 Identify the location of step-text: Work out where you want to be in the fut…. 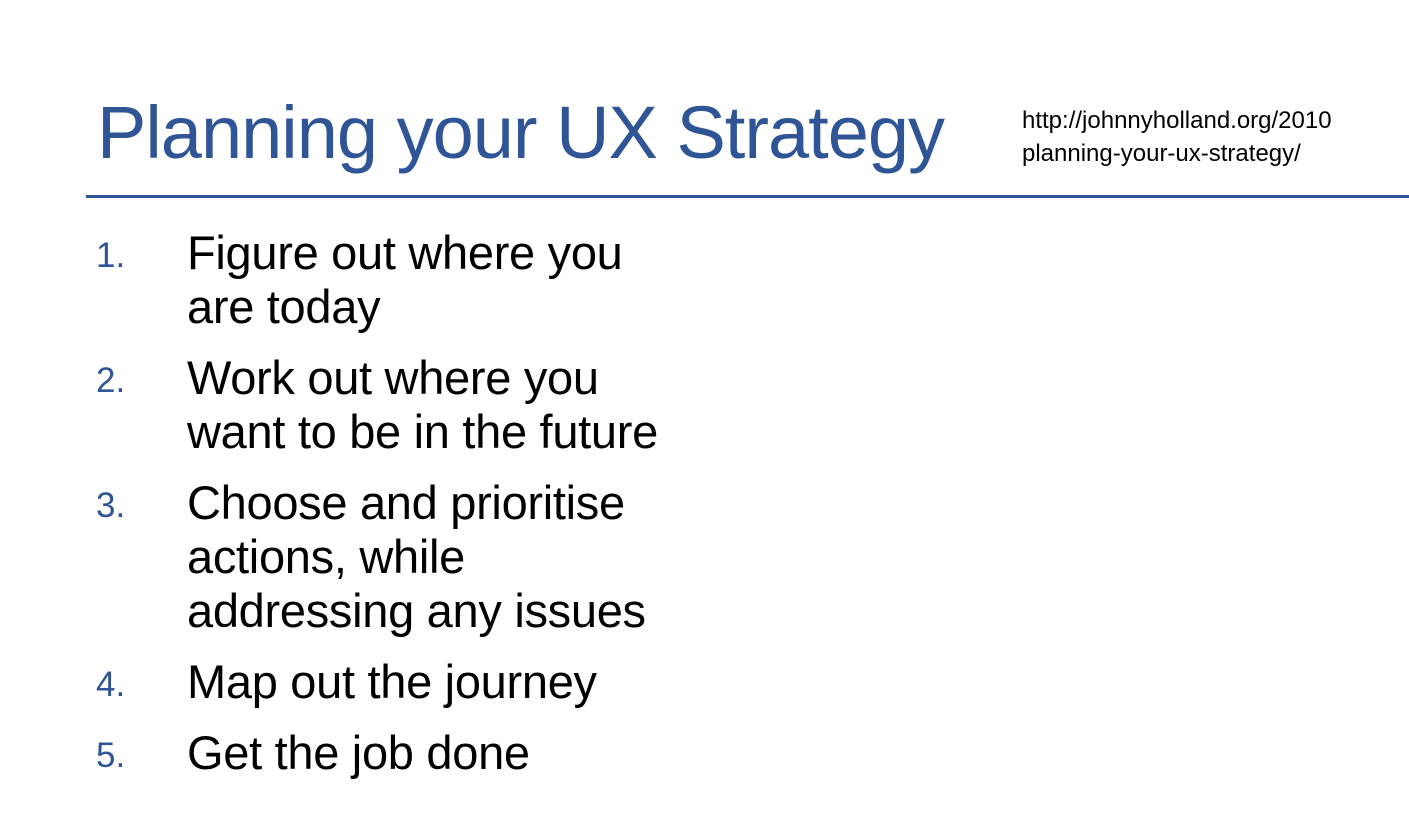
(422, 404).